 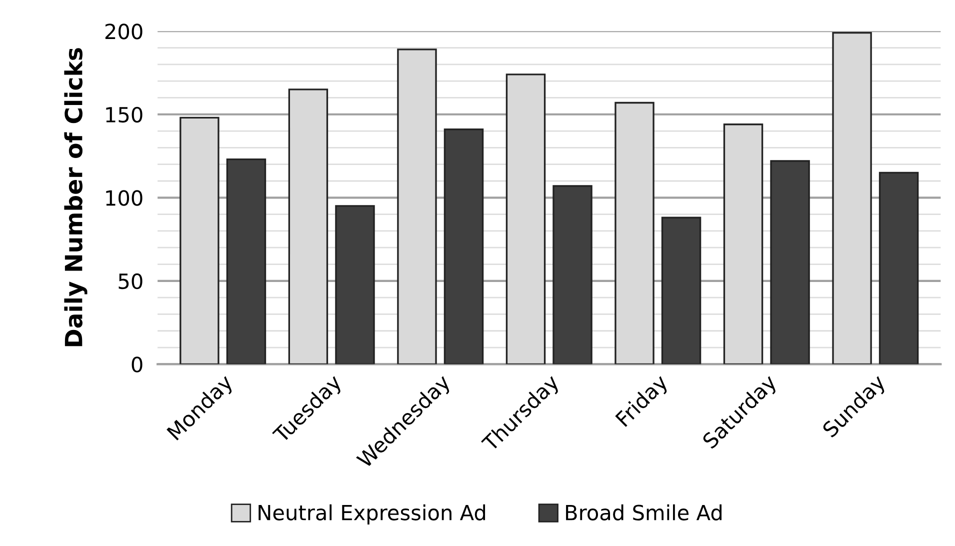 I want to click on y-tick-label: 50, so click(x=130, y=281).